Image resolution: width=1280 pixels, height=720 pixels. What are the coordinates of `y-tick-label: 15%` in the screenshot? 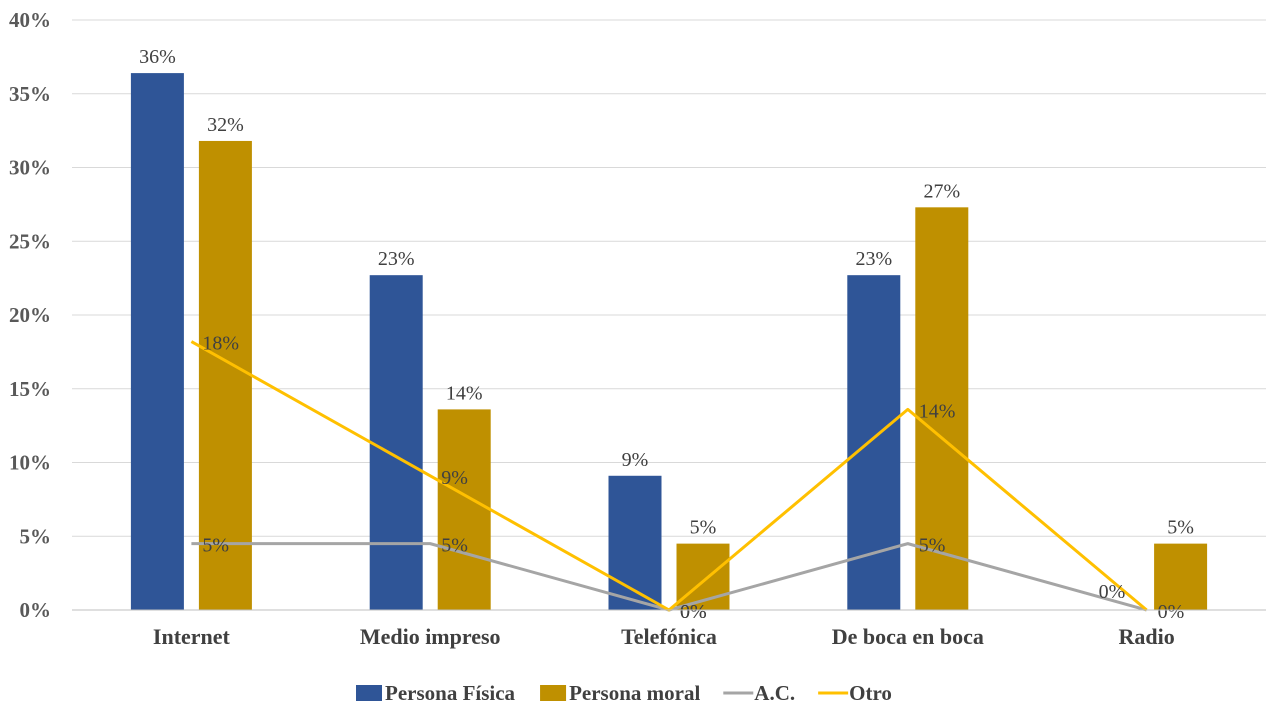 It's located at (30, 389).